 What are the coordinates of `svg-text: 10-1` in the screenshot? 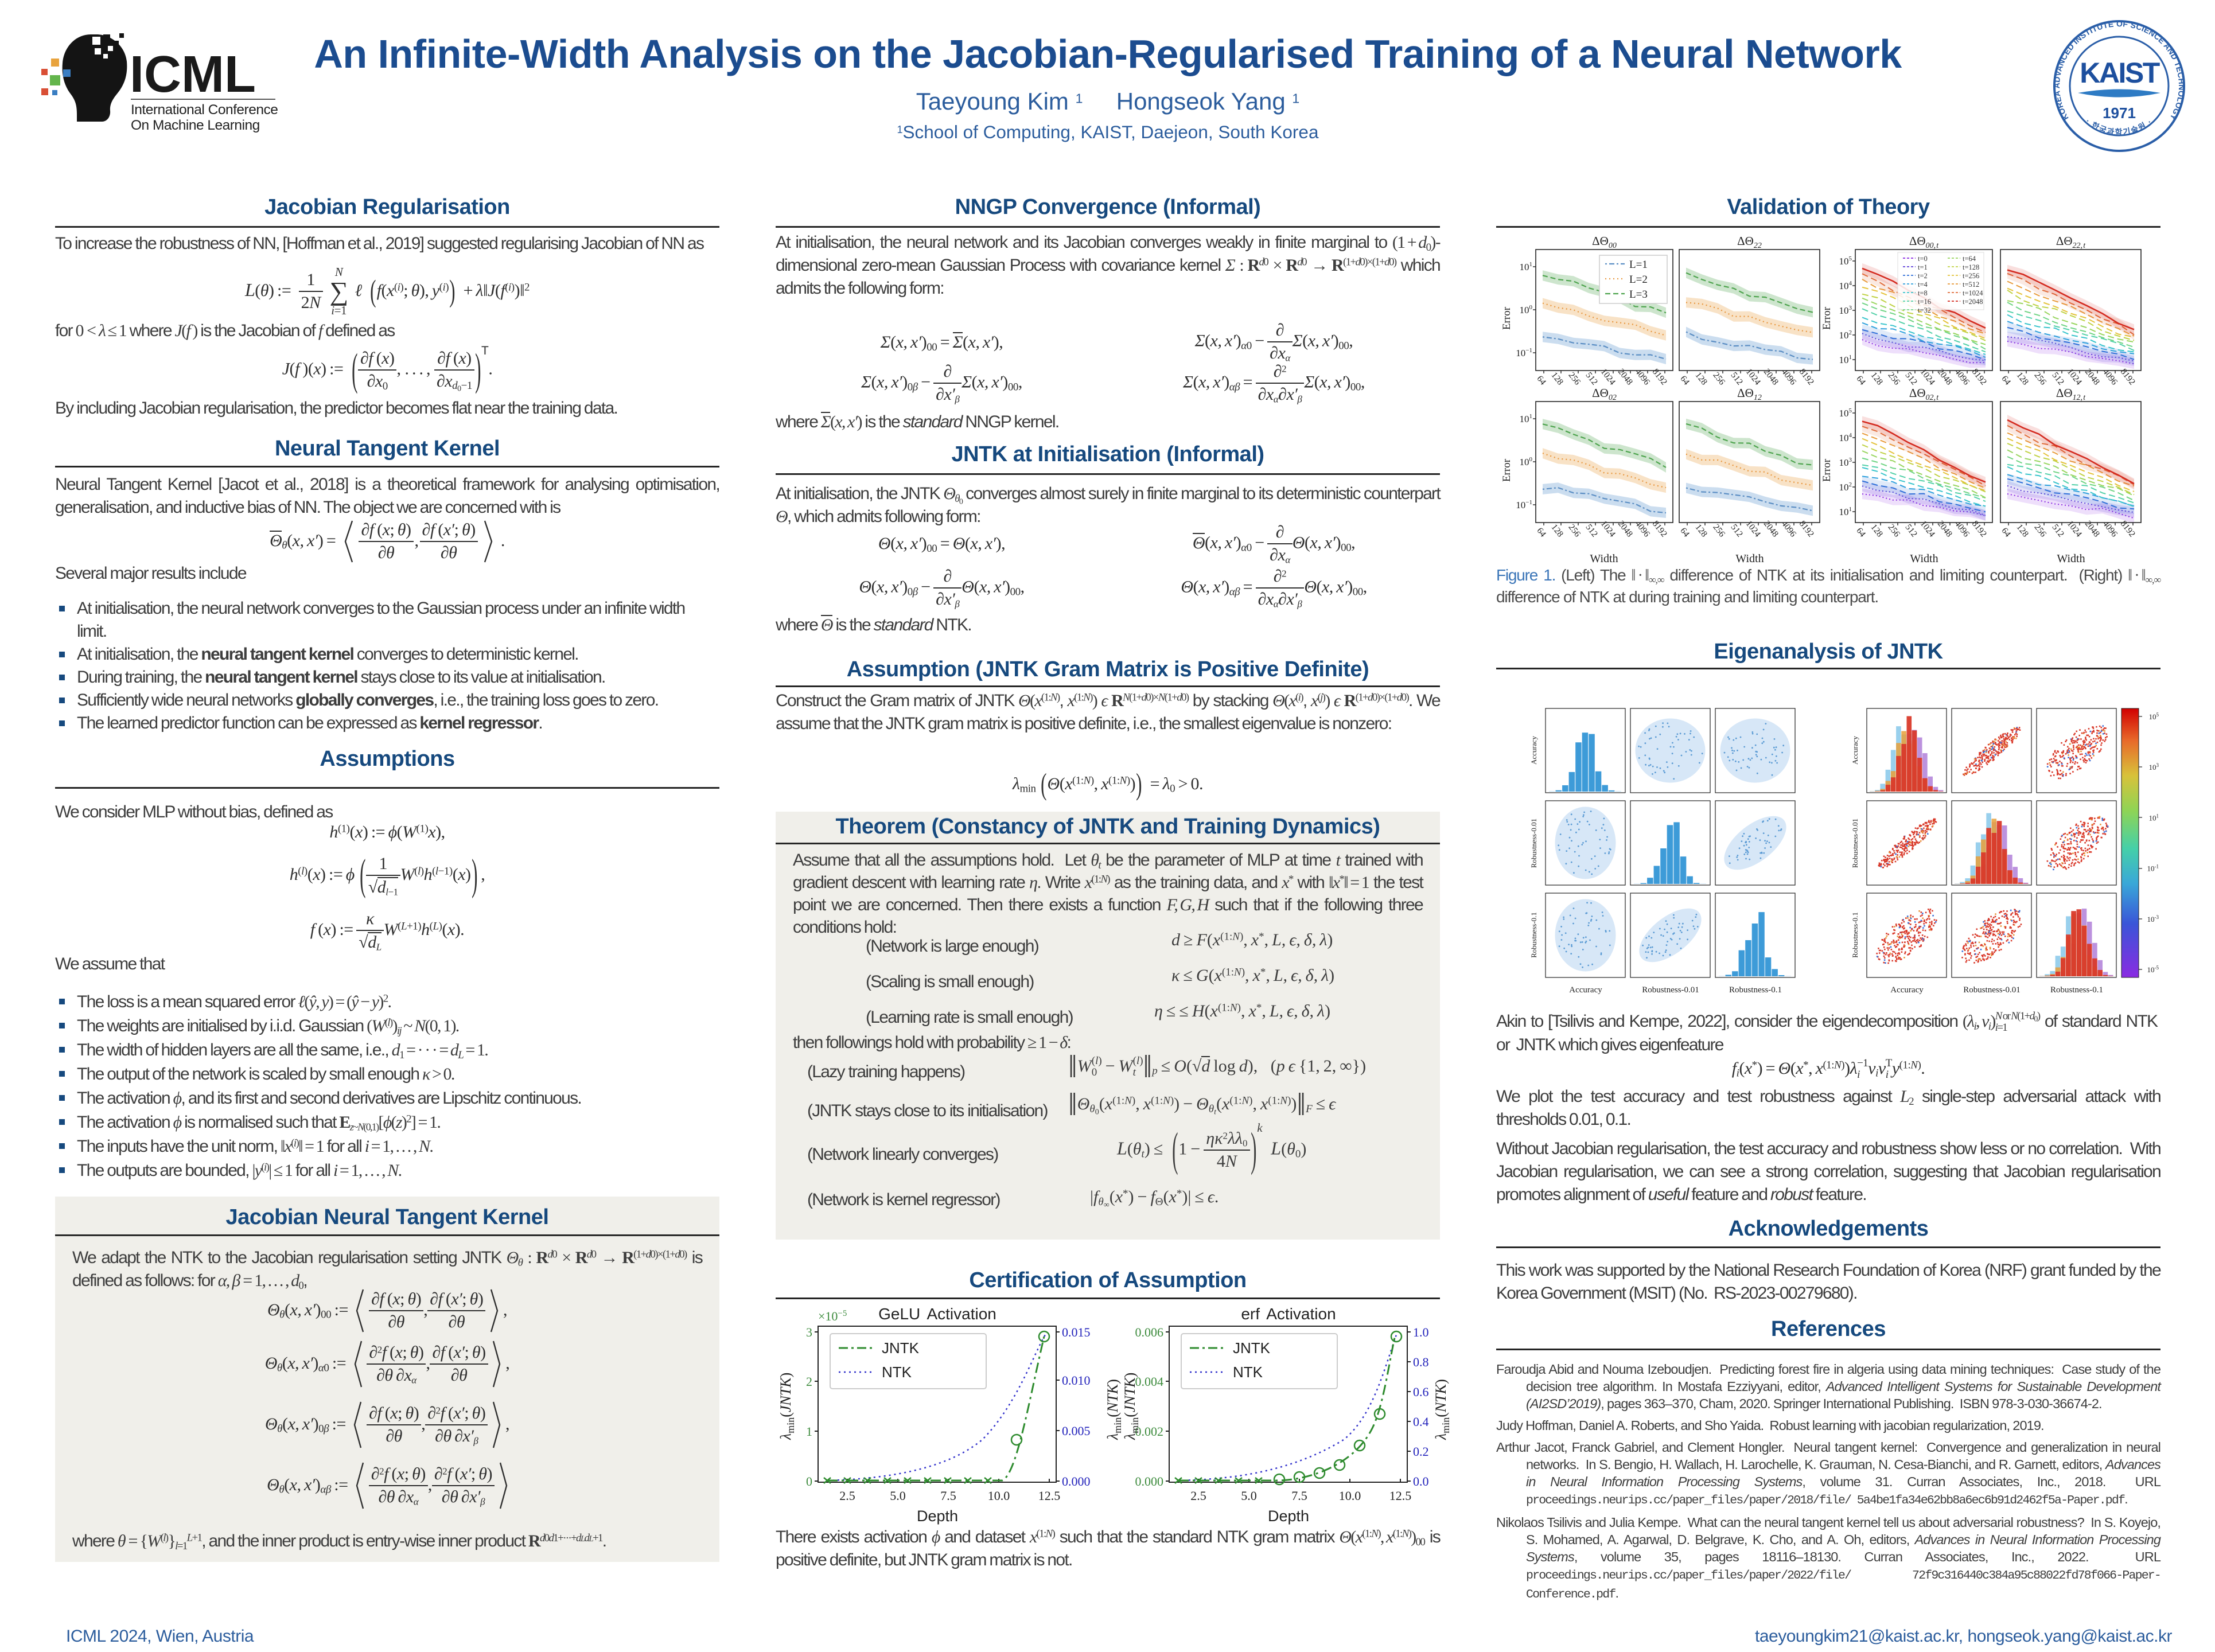 It's located at (2153, 868).